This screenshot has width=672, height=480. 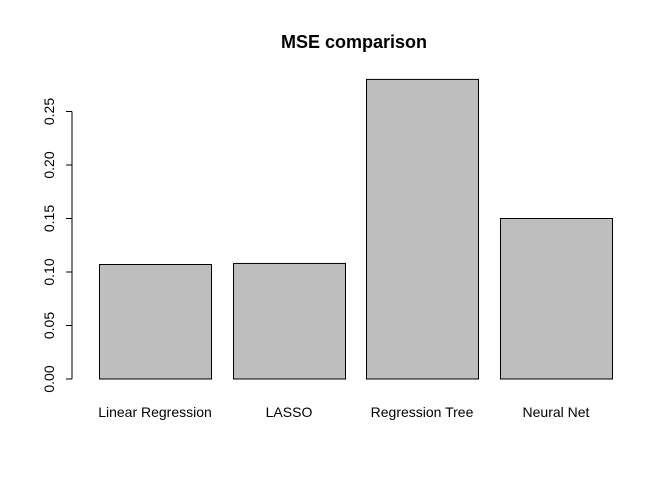 I want to click on chart-title: MSE comparison, so click(x=354, y=42).